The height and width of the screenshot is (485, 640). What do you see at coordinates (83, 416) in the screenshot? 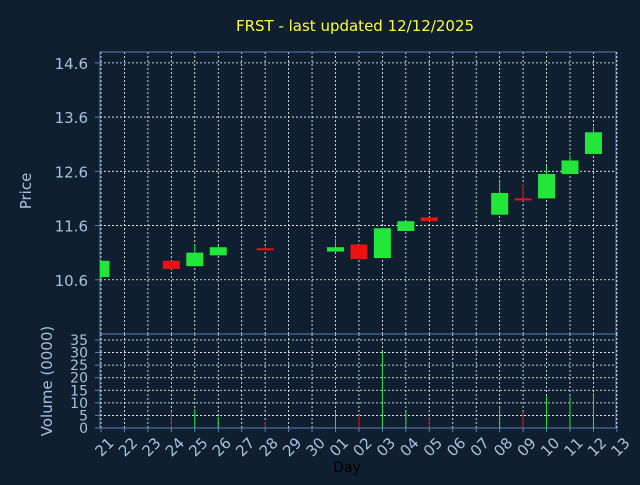
I see `volume-tick-label: 5` at bounding box center [83, 416].